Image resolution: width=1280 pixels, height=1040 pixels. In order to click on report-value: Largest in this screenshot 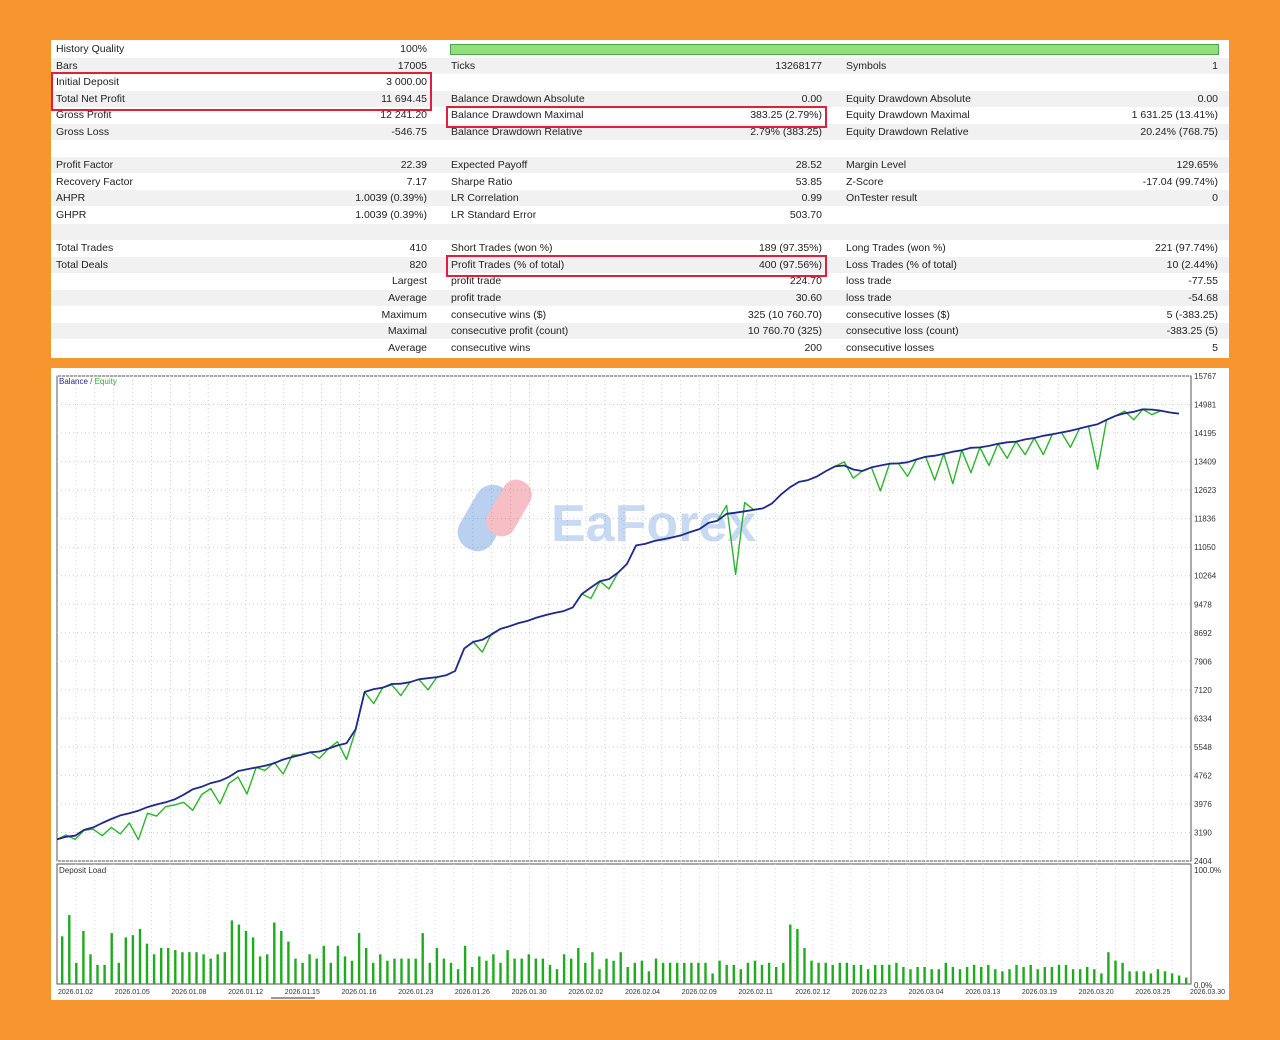, I will do `click(409, 281)`.